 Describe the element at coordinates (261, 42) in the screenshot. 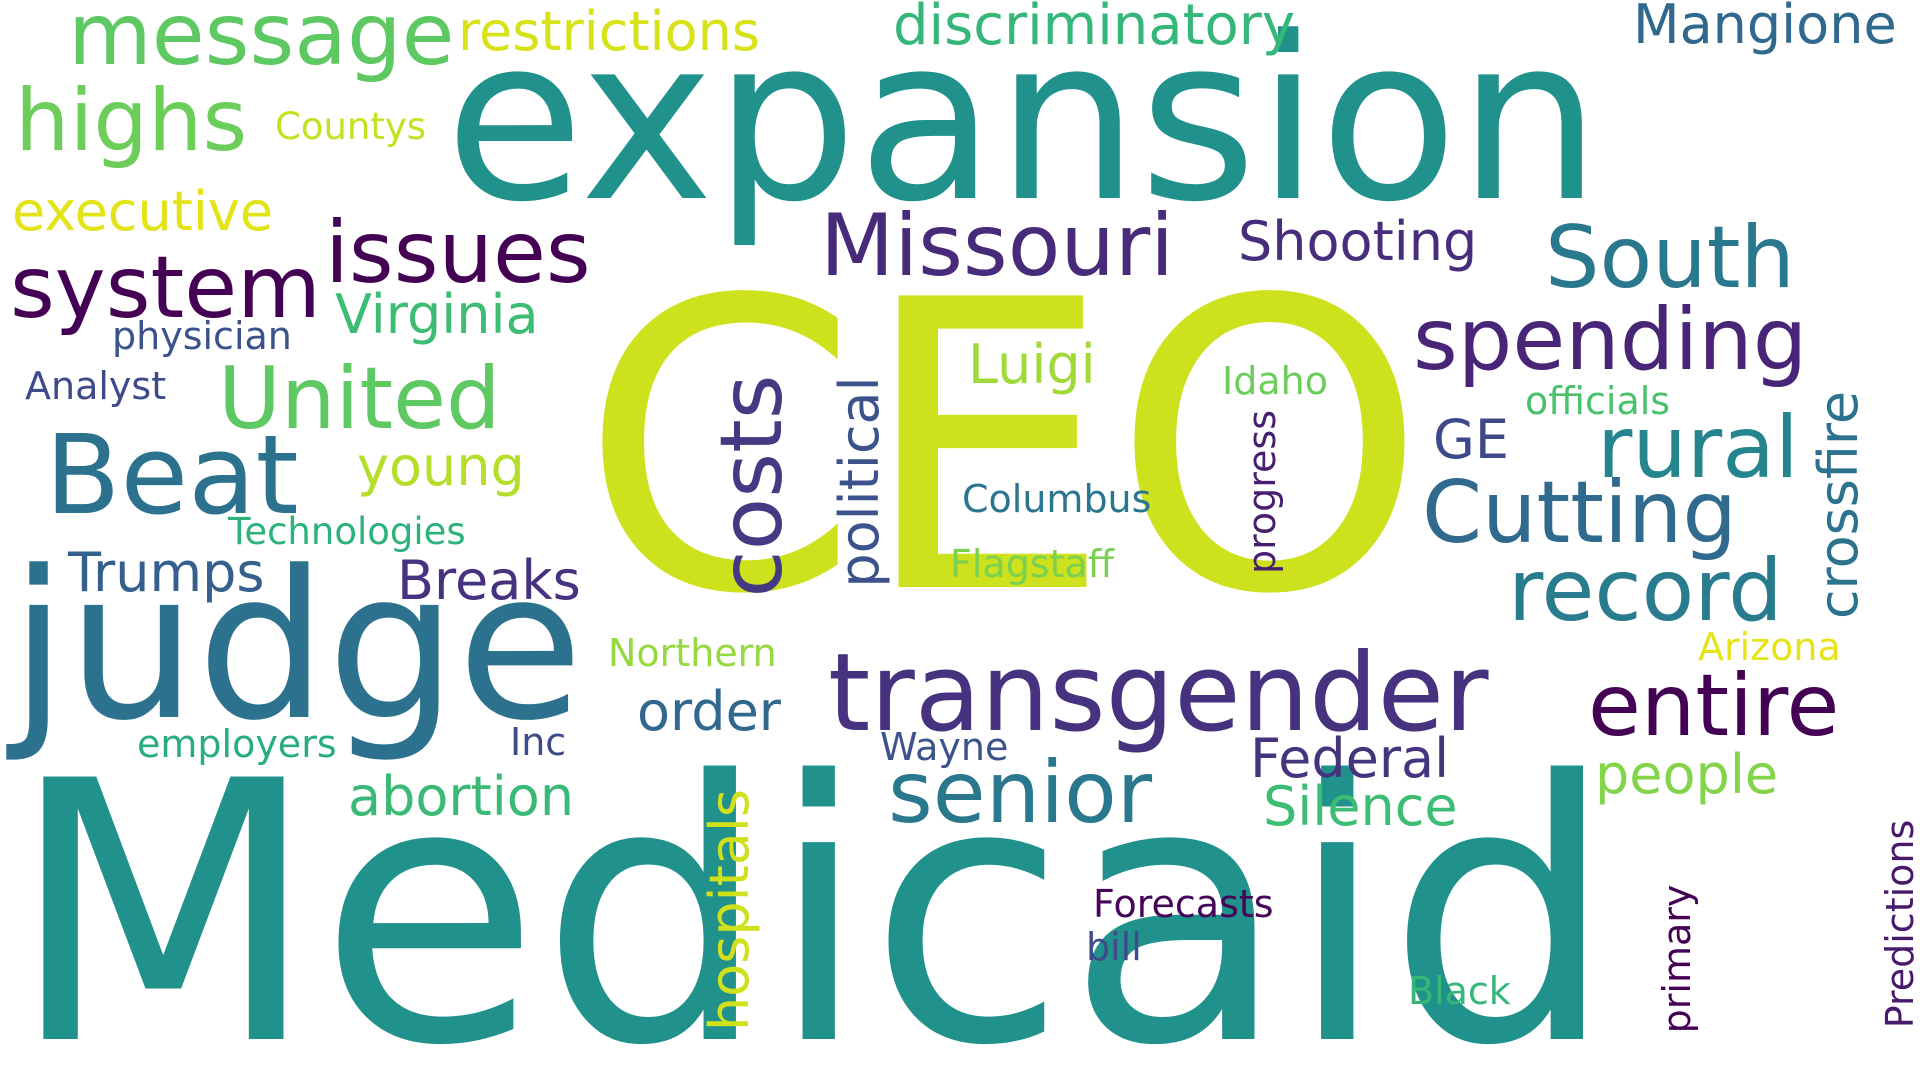

I see `word-message: message` at that location.